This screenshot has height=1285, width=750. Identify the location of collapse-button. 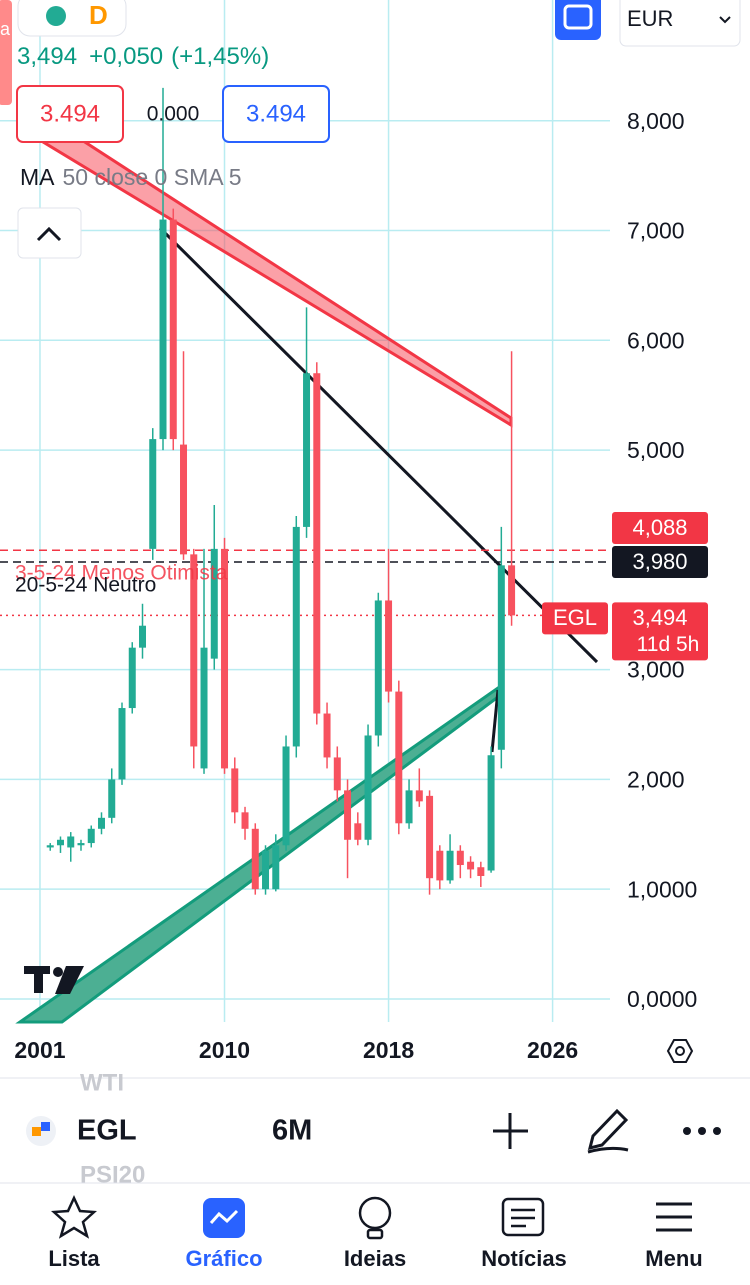
(49, 233).